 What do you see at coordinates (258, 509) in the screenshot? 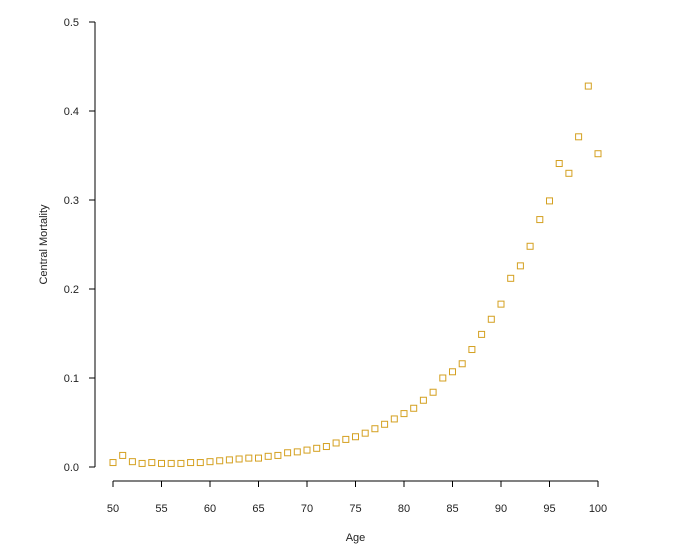
I see `x-tick-label: 65` at bounding box center [258, 509].